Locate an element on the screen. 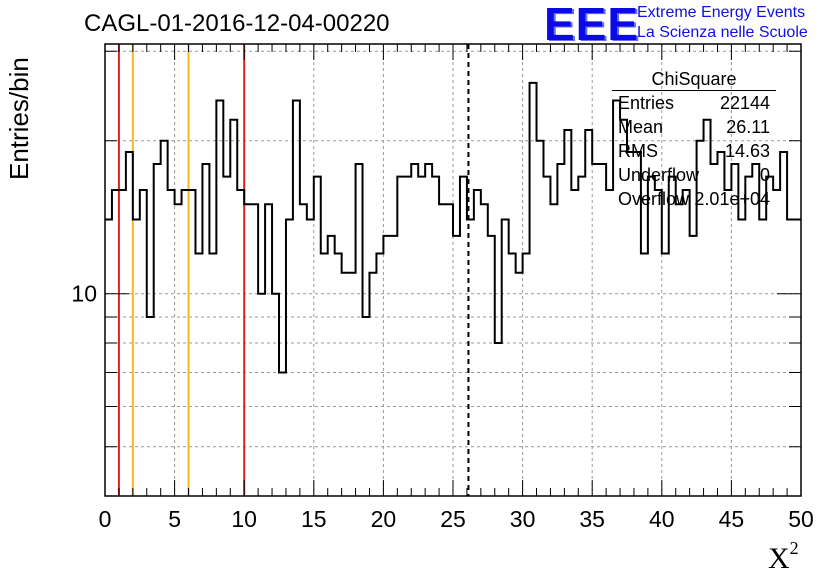 Image resolution: width=836 pixels, height=576 pixels. logo-mark: EEE is located at coordinates (592, 25).